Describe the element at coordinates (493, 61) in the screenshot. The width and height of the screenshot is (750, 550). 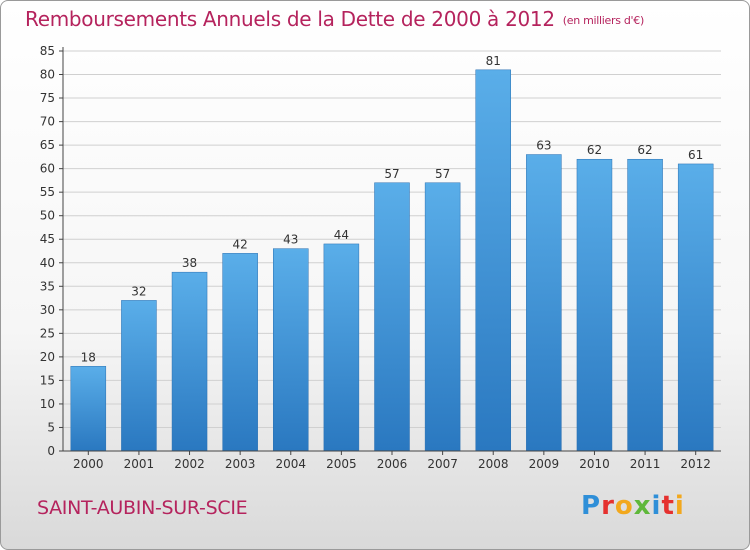
I see `bar-value-label: 81` at that location.